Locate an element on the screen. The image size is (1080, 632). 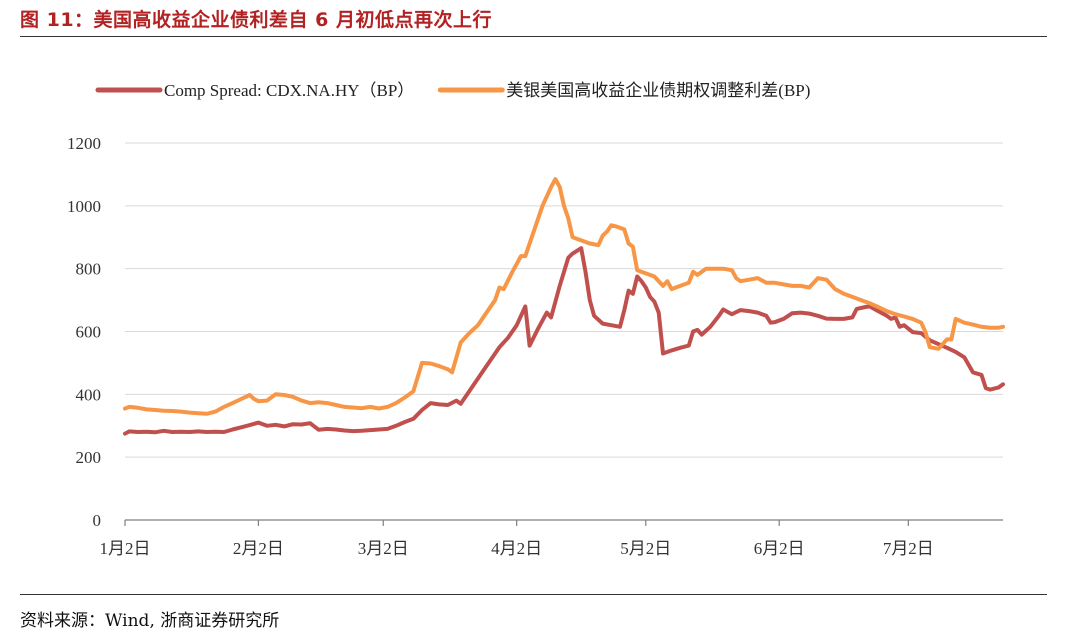
figure-title: 图 11：美国高收益企业债利差自 6 月初低点再次上行 is located at coordinates (256, 20).